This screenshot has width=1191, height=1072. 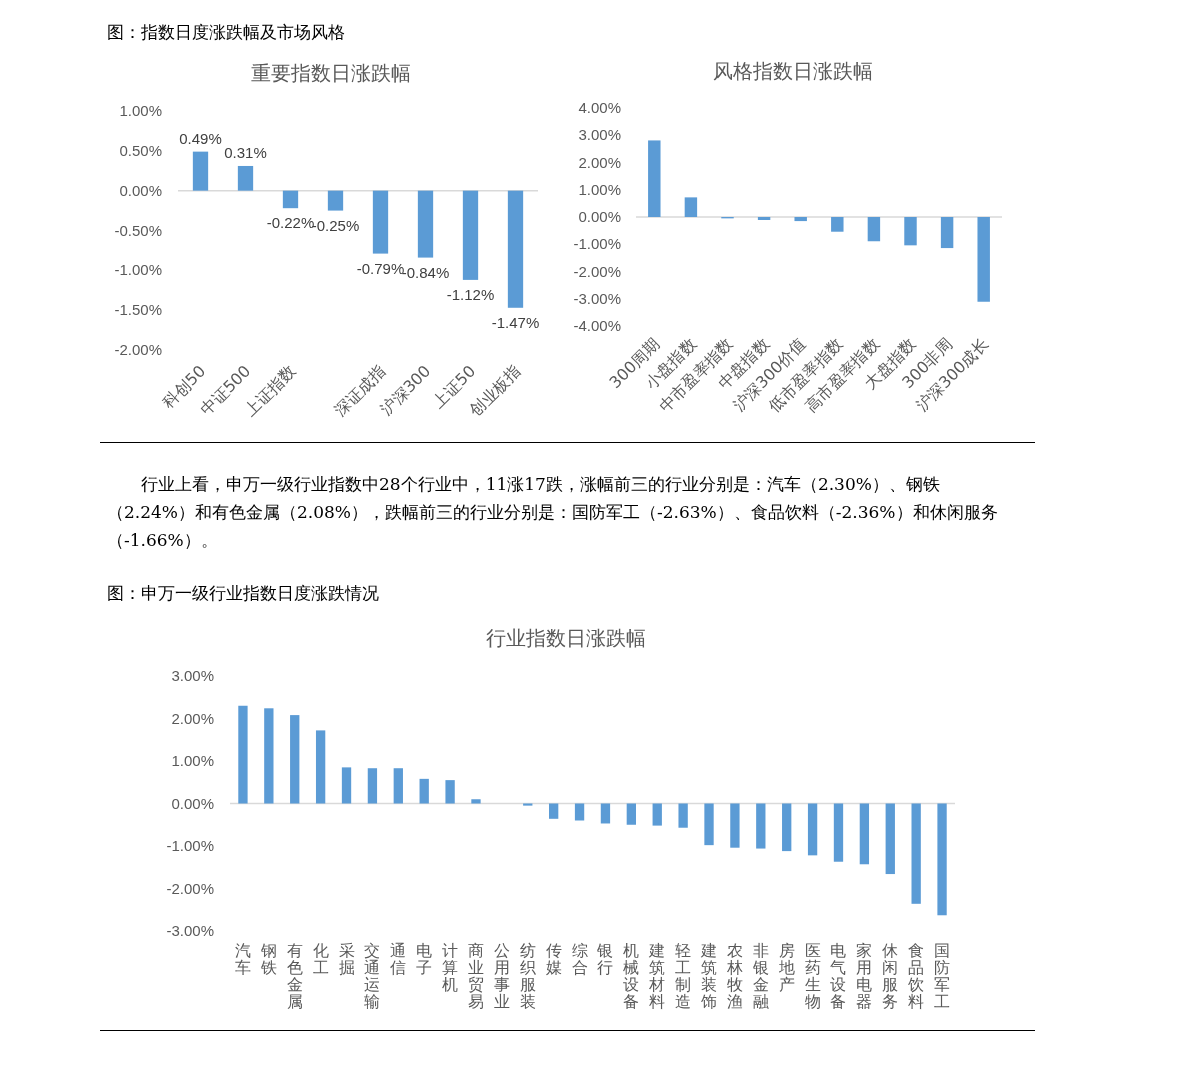 I want to click on x-tick-label: 交通运输, so click(x=372, y=976).